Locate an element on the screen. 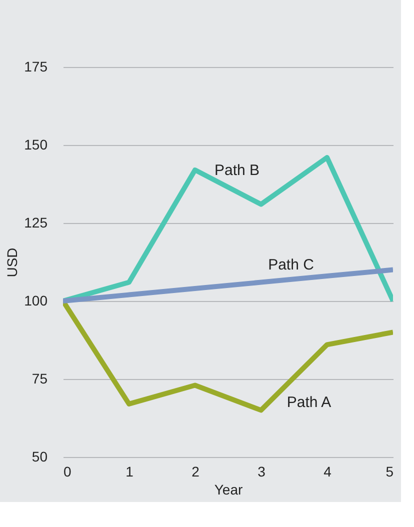  y-tick-label: 75 is located at coordinates (40, 378).